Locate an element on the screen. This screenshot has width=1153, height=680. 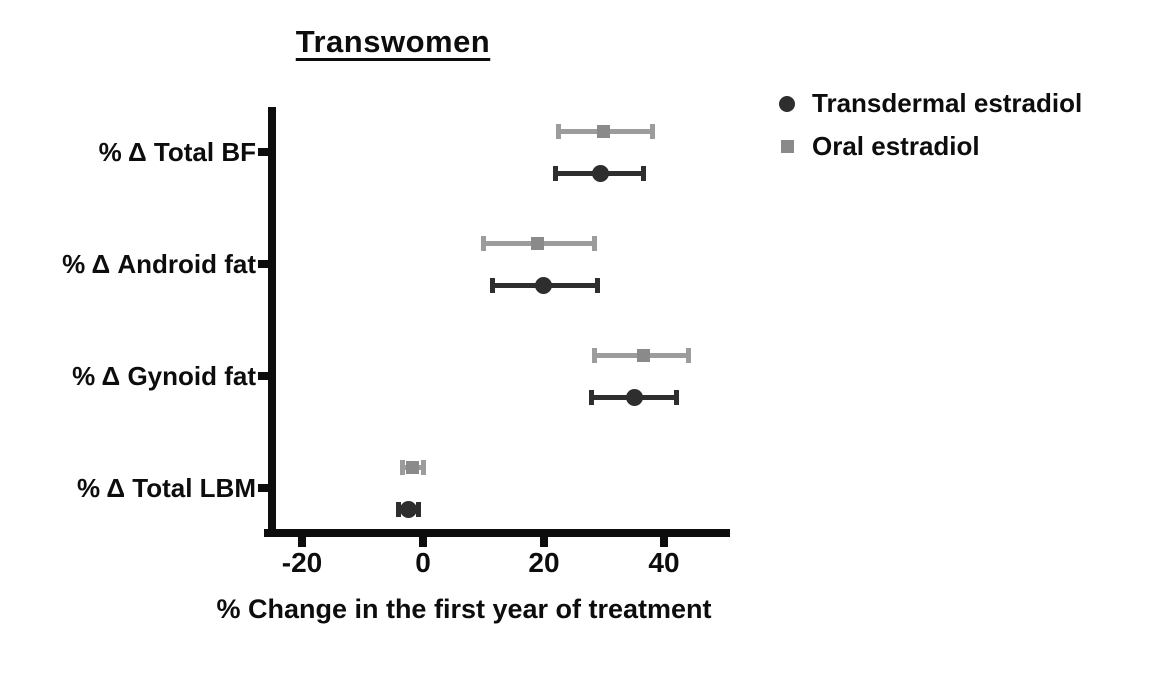
category-label: % Δ Total BF is located at coordinates (177, 152).